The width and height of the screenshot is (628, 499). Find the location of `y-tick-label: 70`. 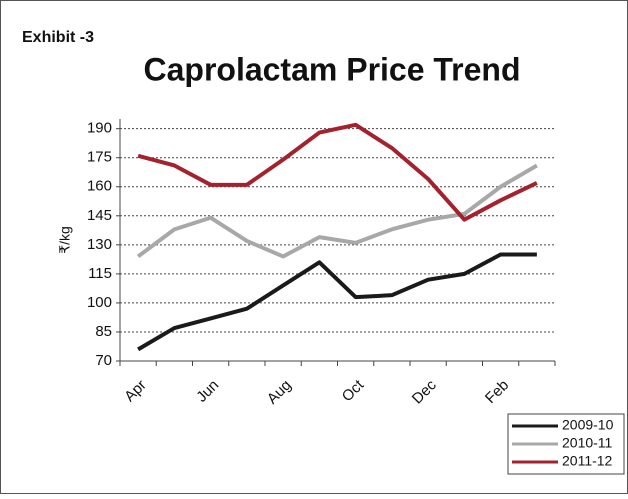

y-tick-label: 70 is located at coordinates (103, 360).